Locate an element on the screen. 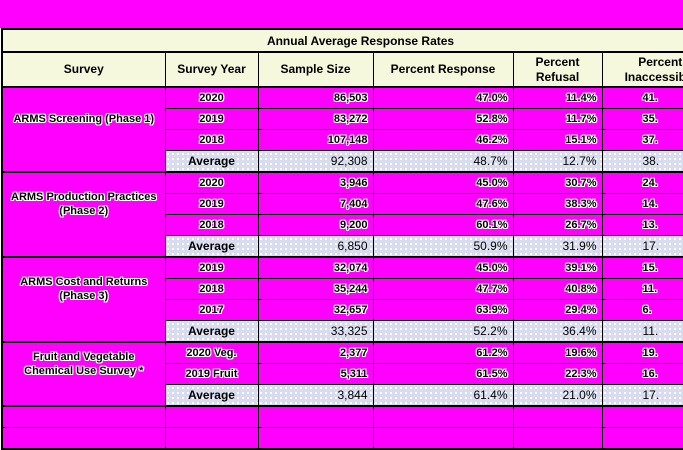  sample-size-cell: 7,404 is located at coordinates (315, 204).